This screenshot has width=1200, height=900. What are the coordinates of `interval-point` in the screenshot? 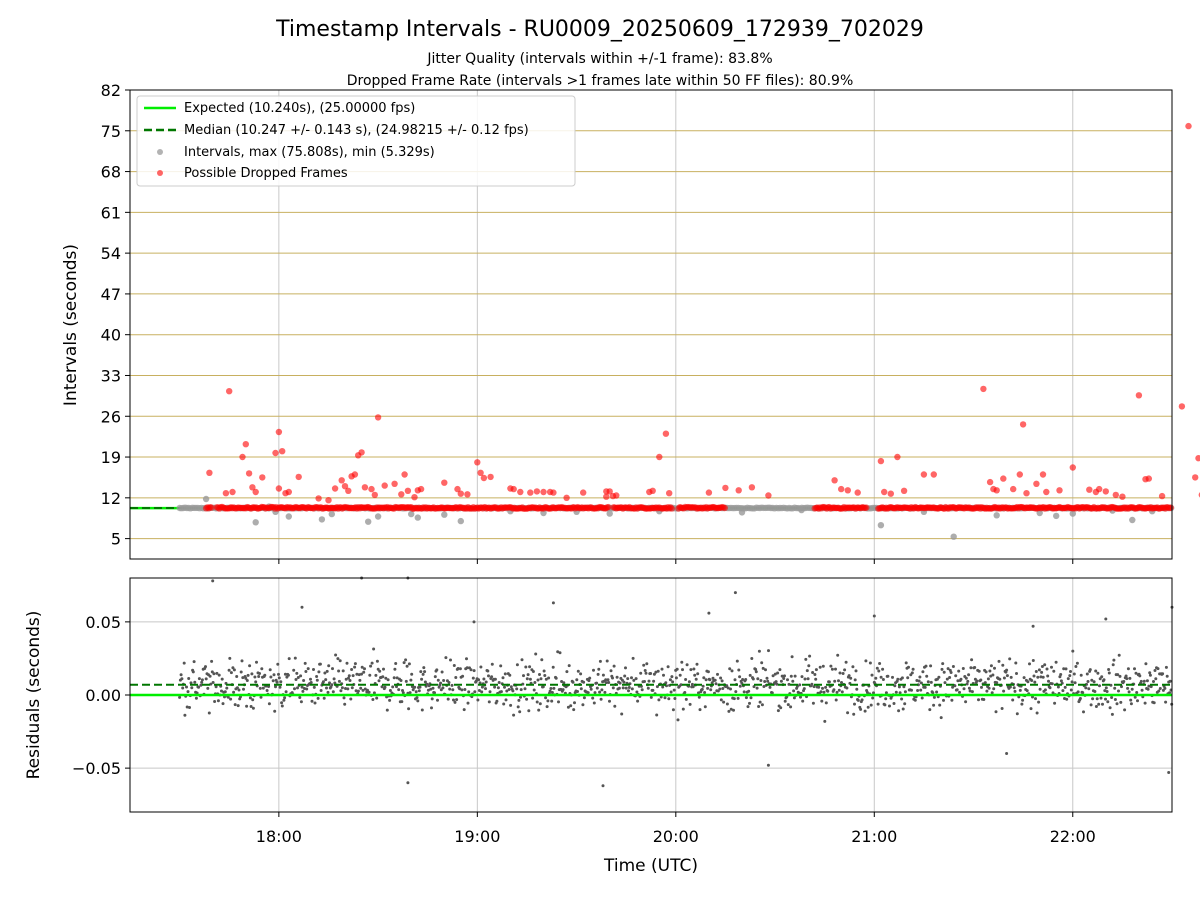 It's located at (1073, 513).